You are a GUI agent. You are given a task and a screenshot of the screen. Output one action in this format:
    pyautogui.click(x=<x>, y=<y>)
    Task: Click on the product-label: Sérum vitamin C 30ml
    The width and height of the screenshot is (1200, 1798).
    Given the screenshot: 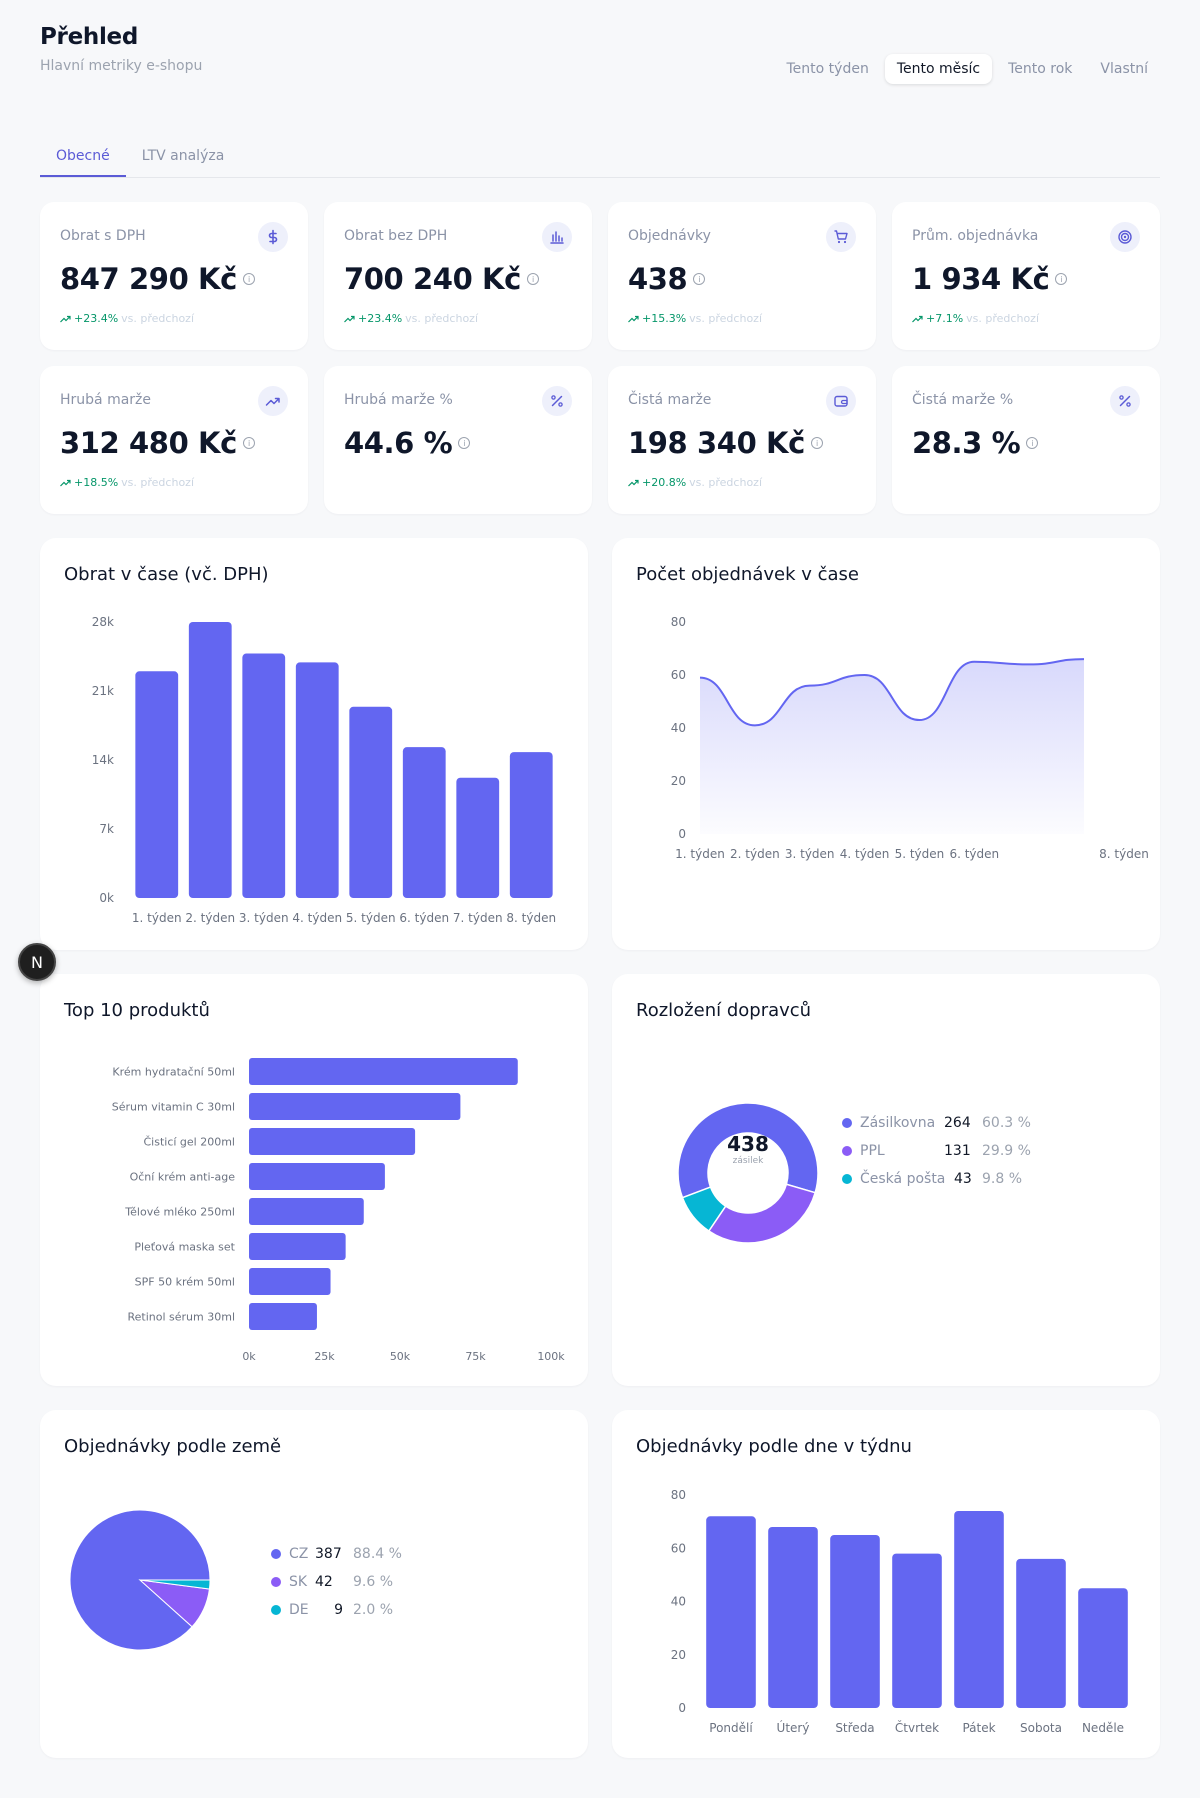 What is the action you would take?
    pyautogui.click(x=173, y=1107)
    